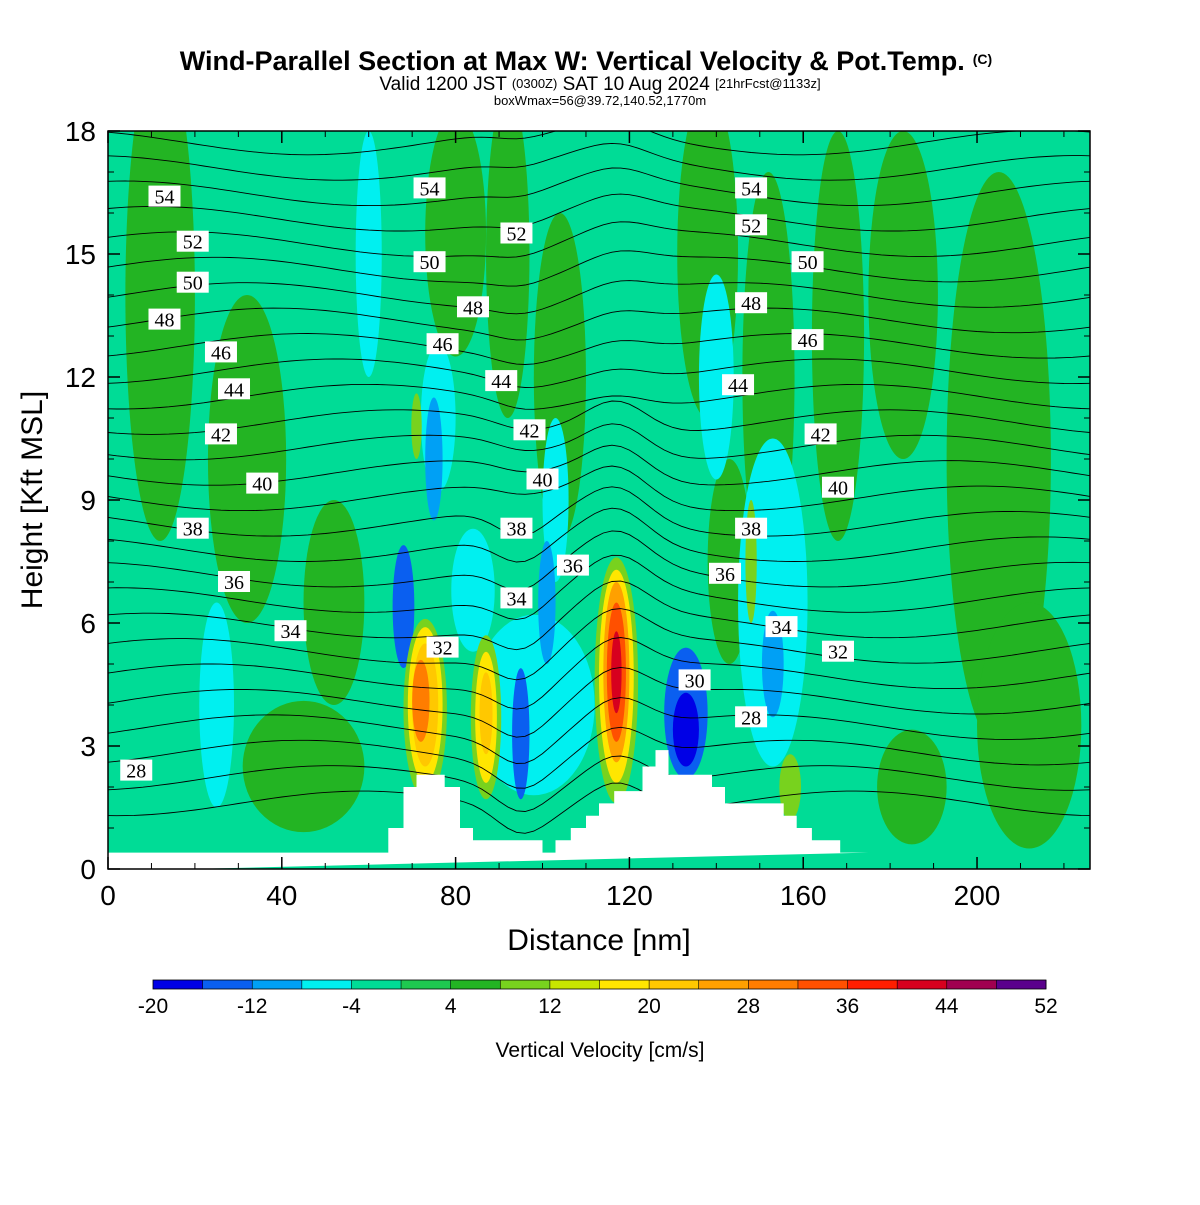  What do you see at coordinates (977, 895) in the screenshot?
I see `x-tick-label: 200` at bounding box center [977, 895].